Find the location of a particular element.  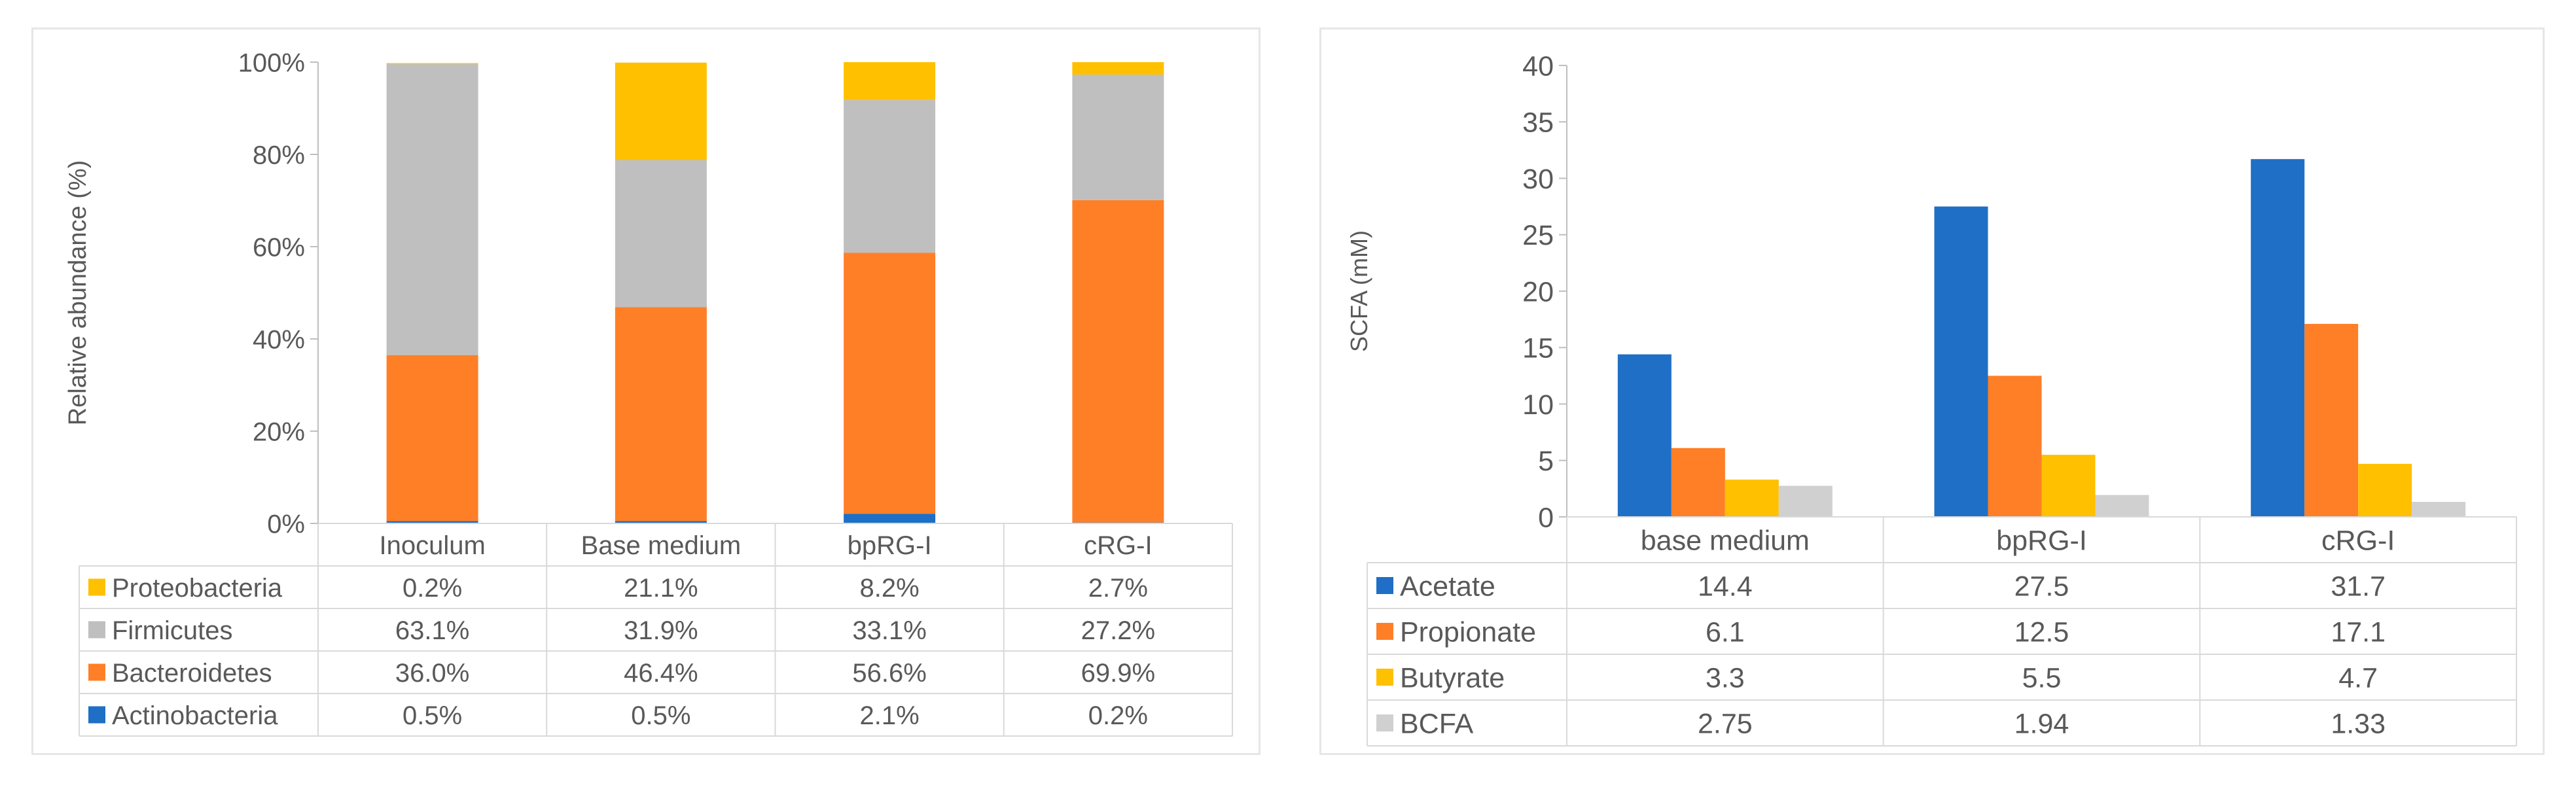

y-tick-label: 100% is located at coordinates (271, 62).